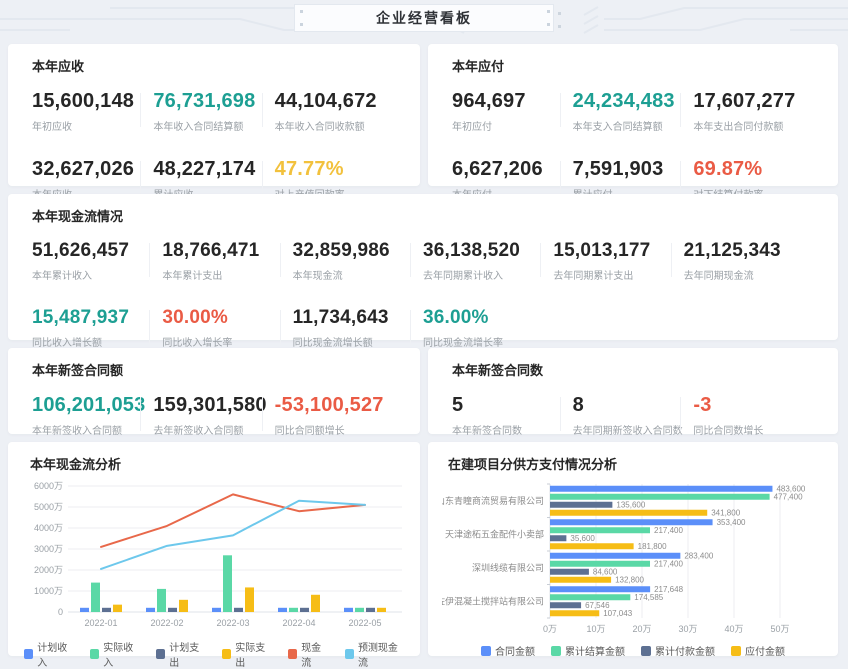 The width and height of the screenshot is (848, 669). Describe the element at coordinates (602, 250) in the screenshot. I see `stat-value: 15,013,177` at that location.